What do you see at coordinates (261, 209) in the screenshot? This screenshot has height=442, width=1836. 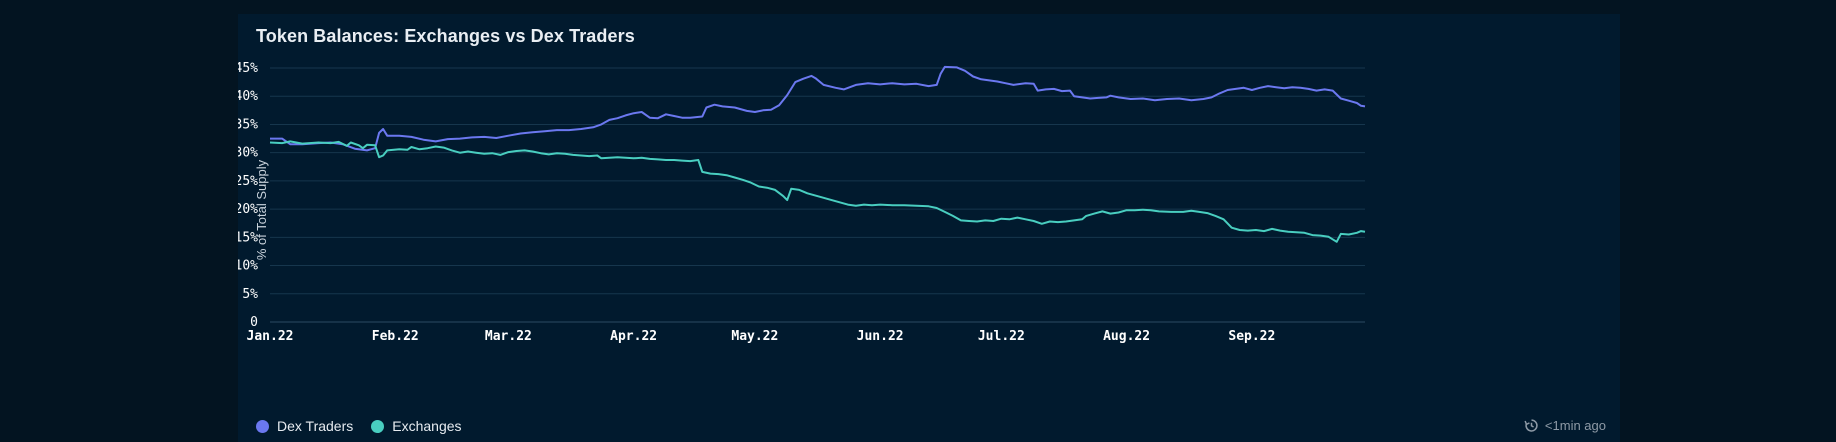 I see `y-axis-label: % of Total Supply` at bounding box center [261, 209].